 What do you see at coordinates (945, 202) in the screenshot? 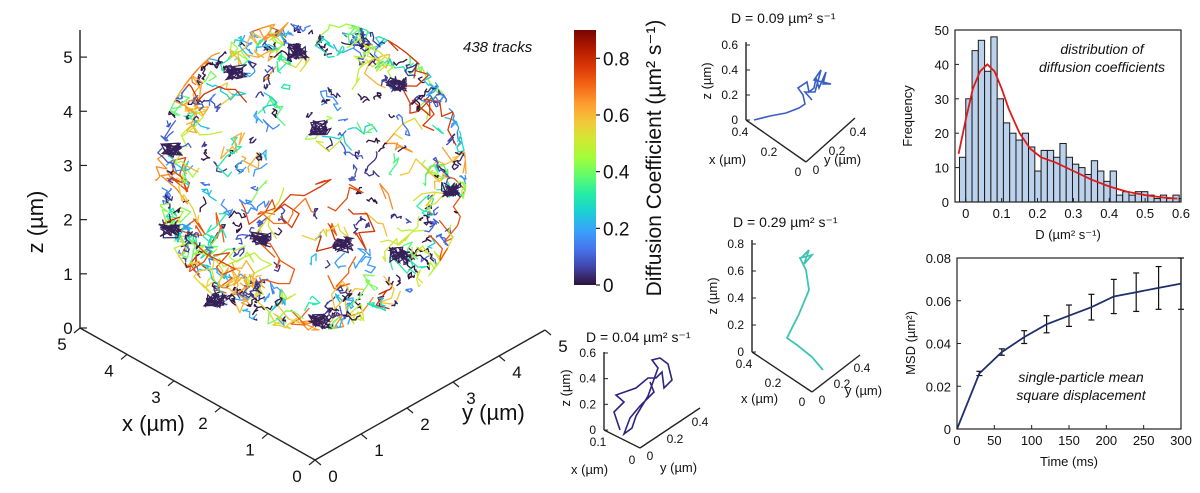
I see `histogram-y-tick-label: 0` at bounding box center [945, 202].